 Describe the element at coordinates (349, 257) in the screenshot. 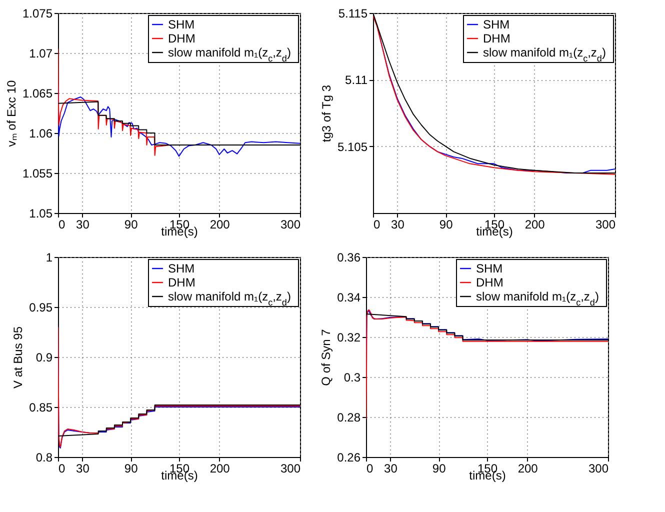

I see `y-tick-label: 0.36` at that location.